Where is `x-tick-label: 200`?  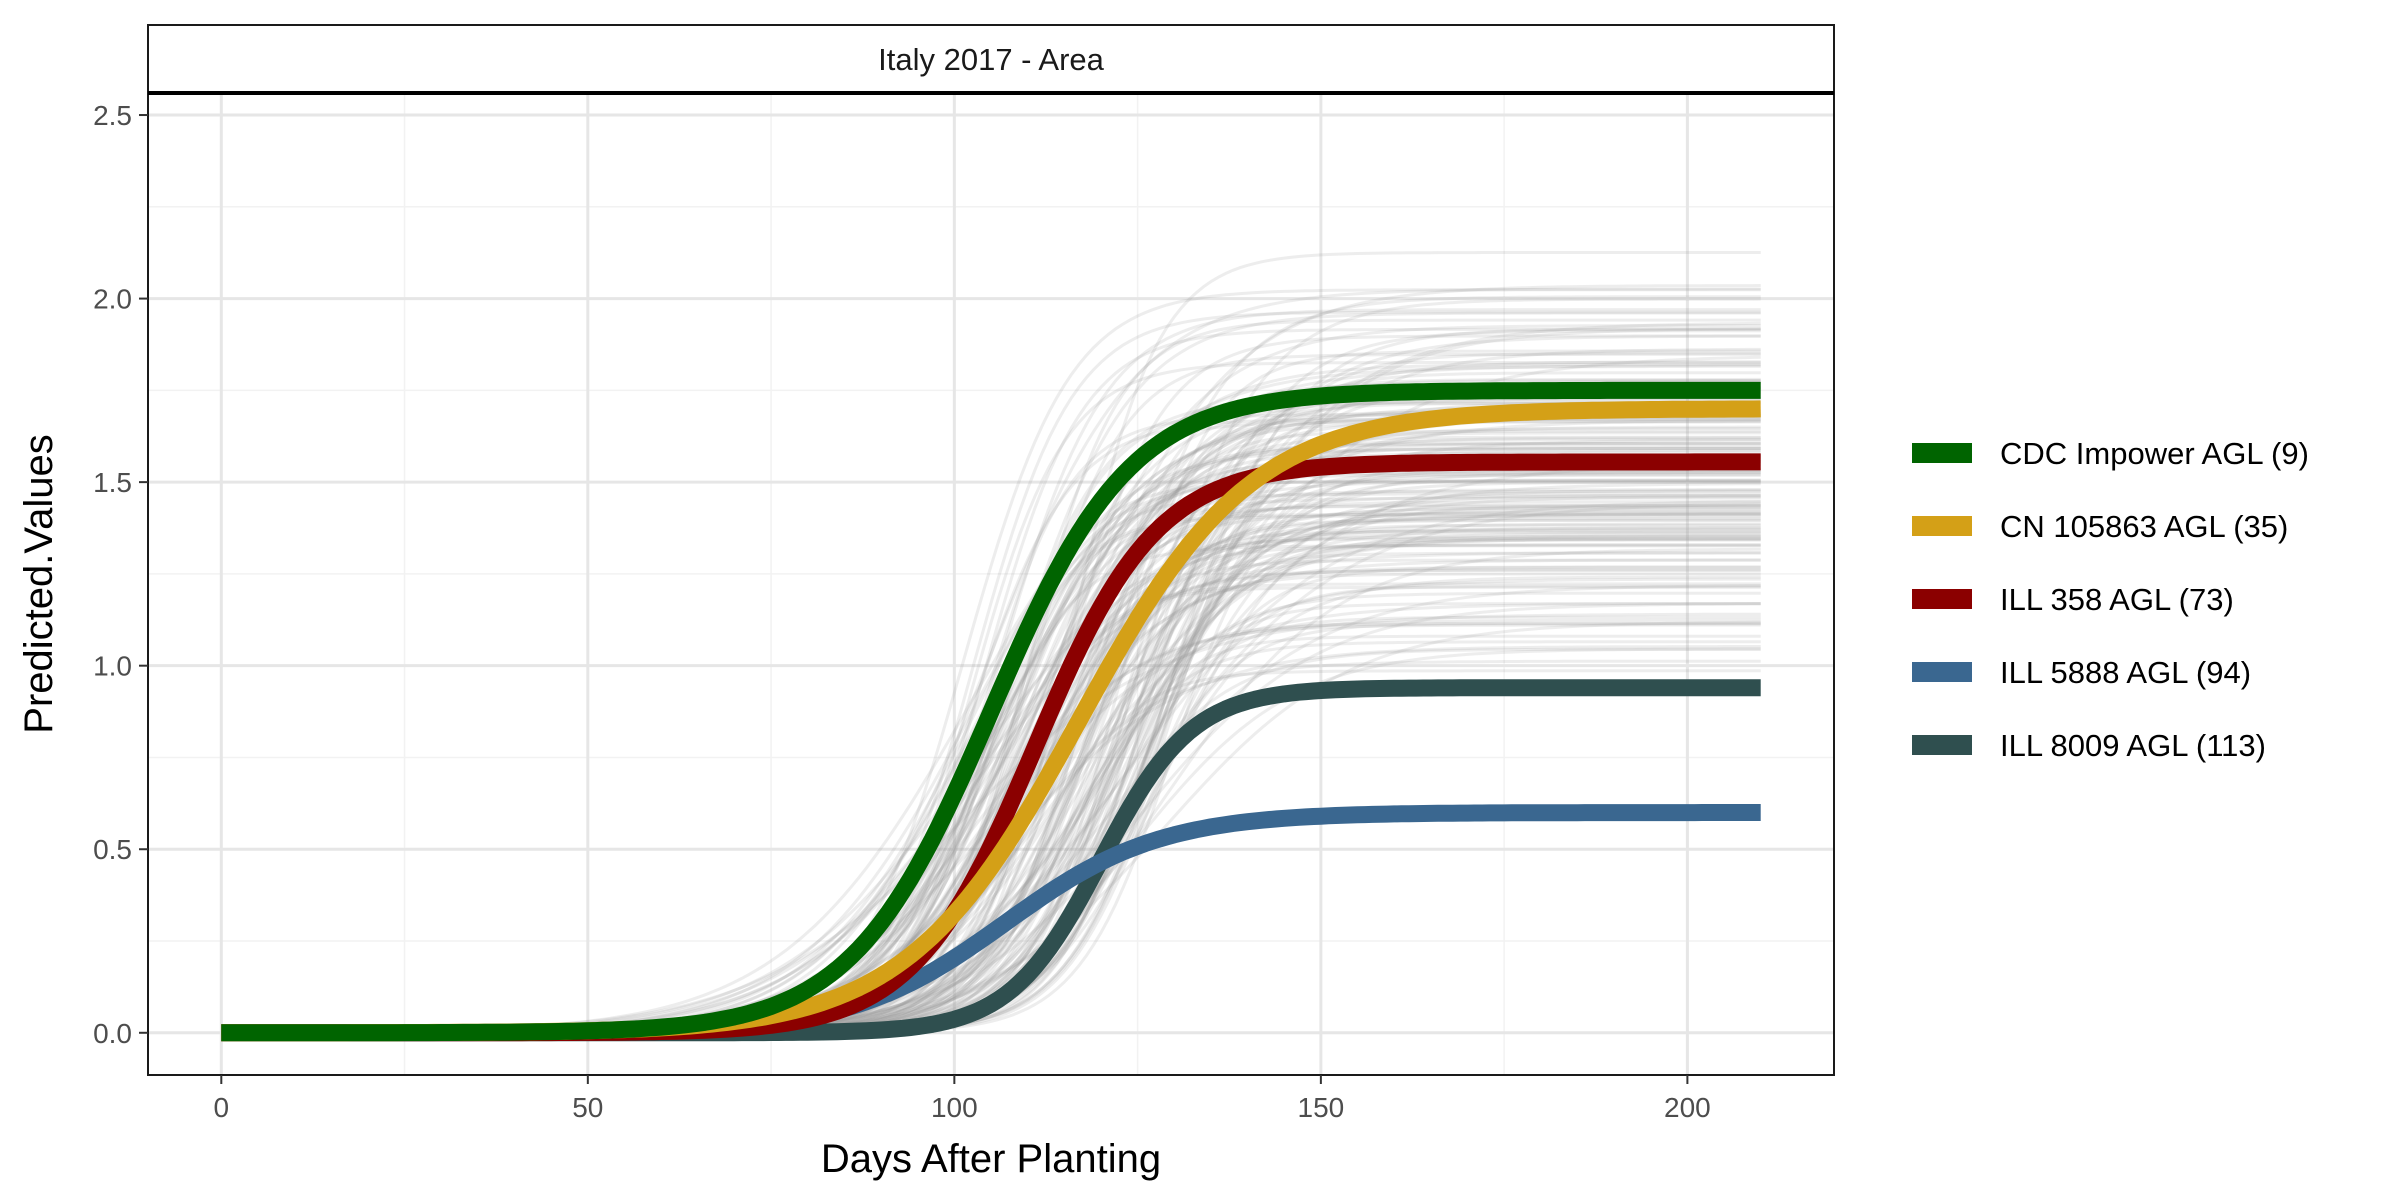
x-tick-label: 200 is located at coordinates (1687, 1107).